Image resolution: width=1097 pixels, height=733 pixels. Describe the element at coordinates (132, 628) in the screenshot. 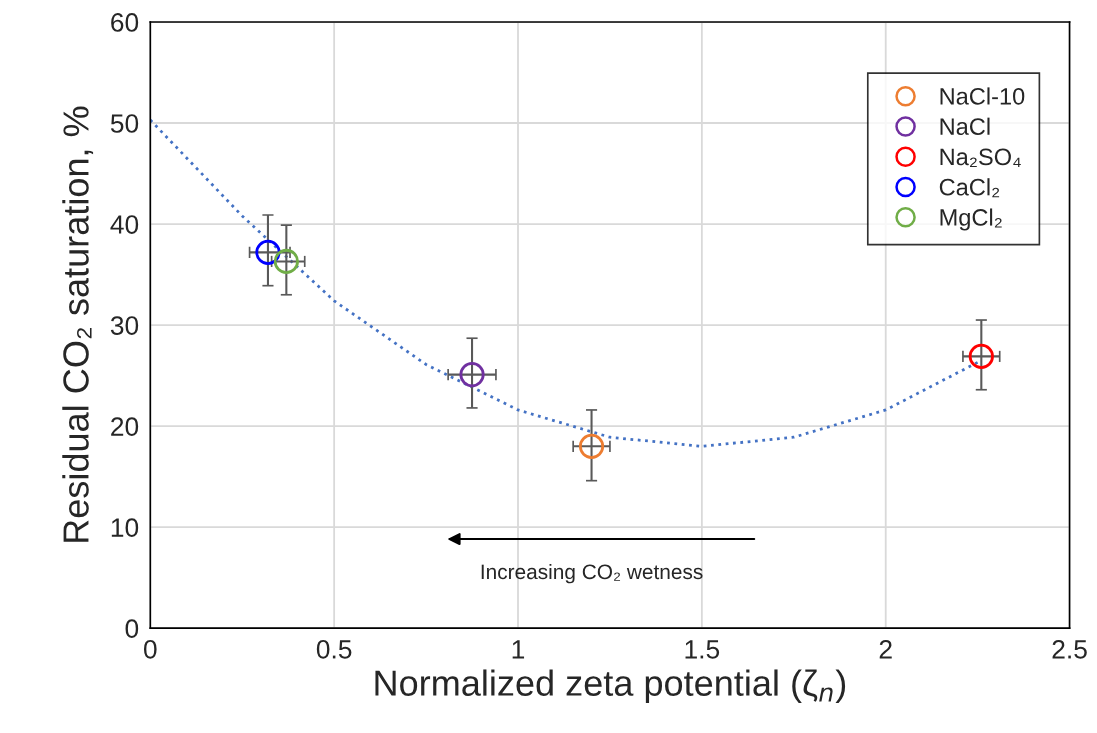

I see `y-tick-label: 0` at that location.